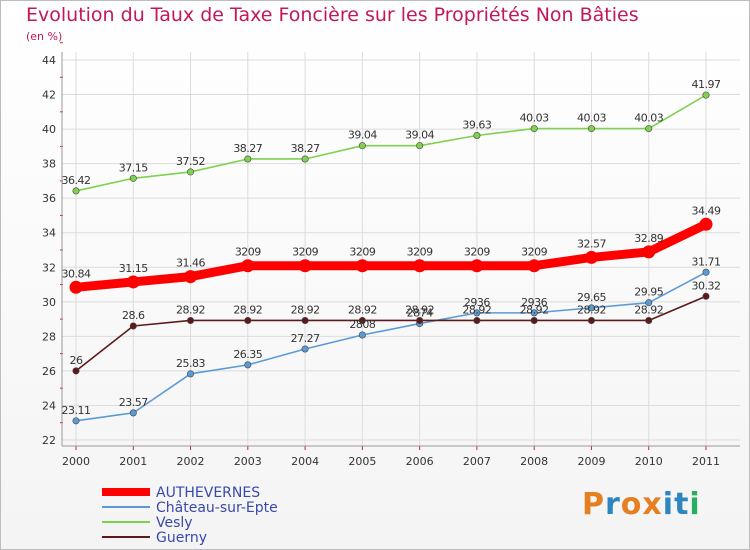 This screenshot has height=550, width=750. Describe the element at coordinates (706, 84) in the screenshot. I see `data-label-vesly: 41.97` at that location.